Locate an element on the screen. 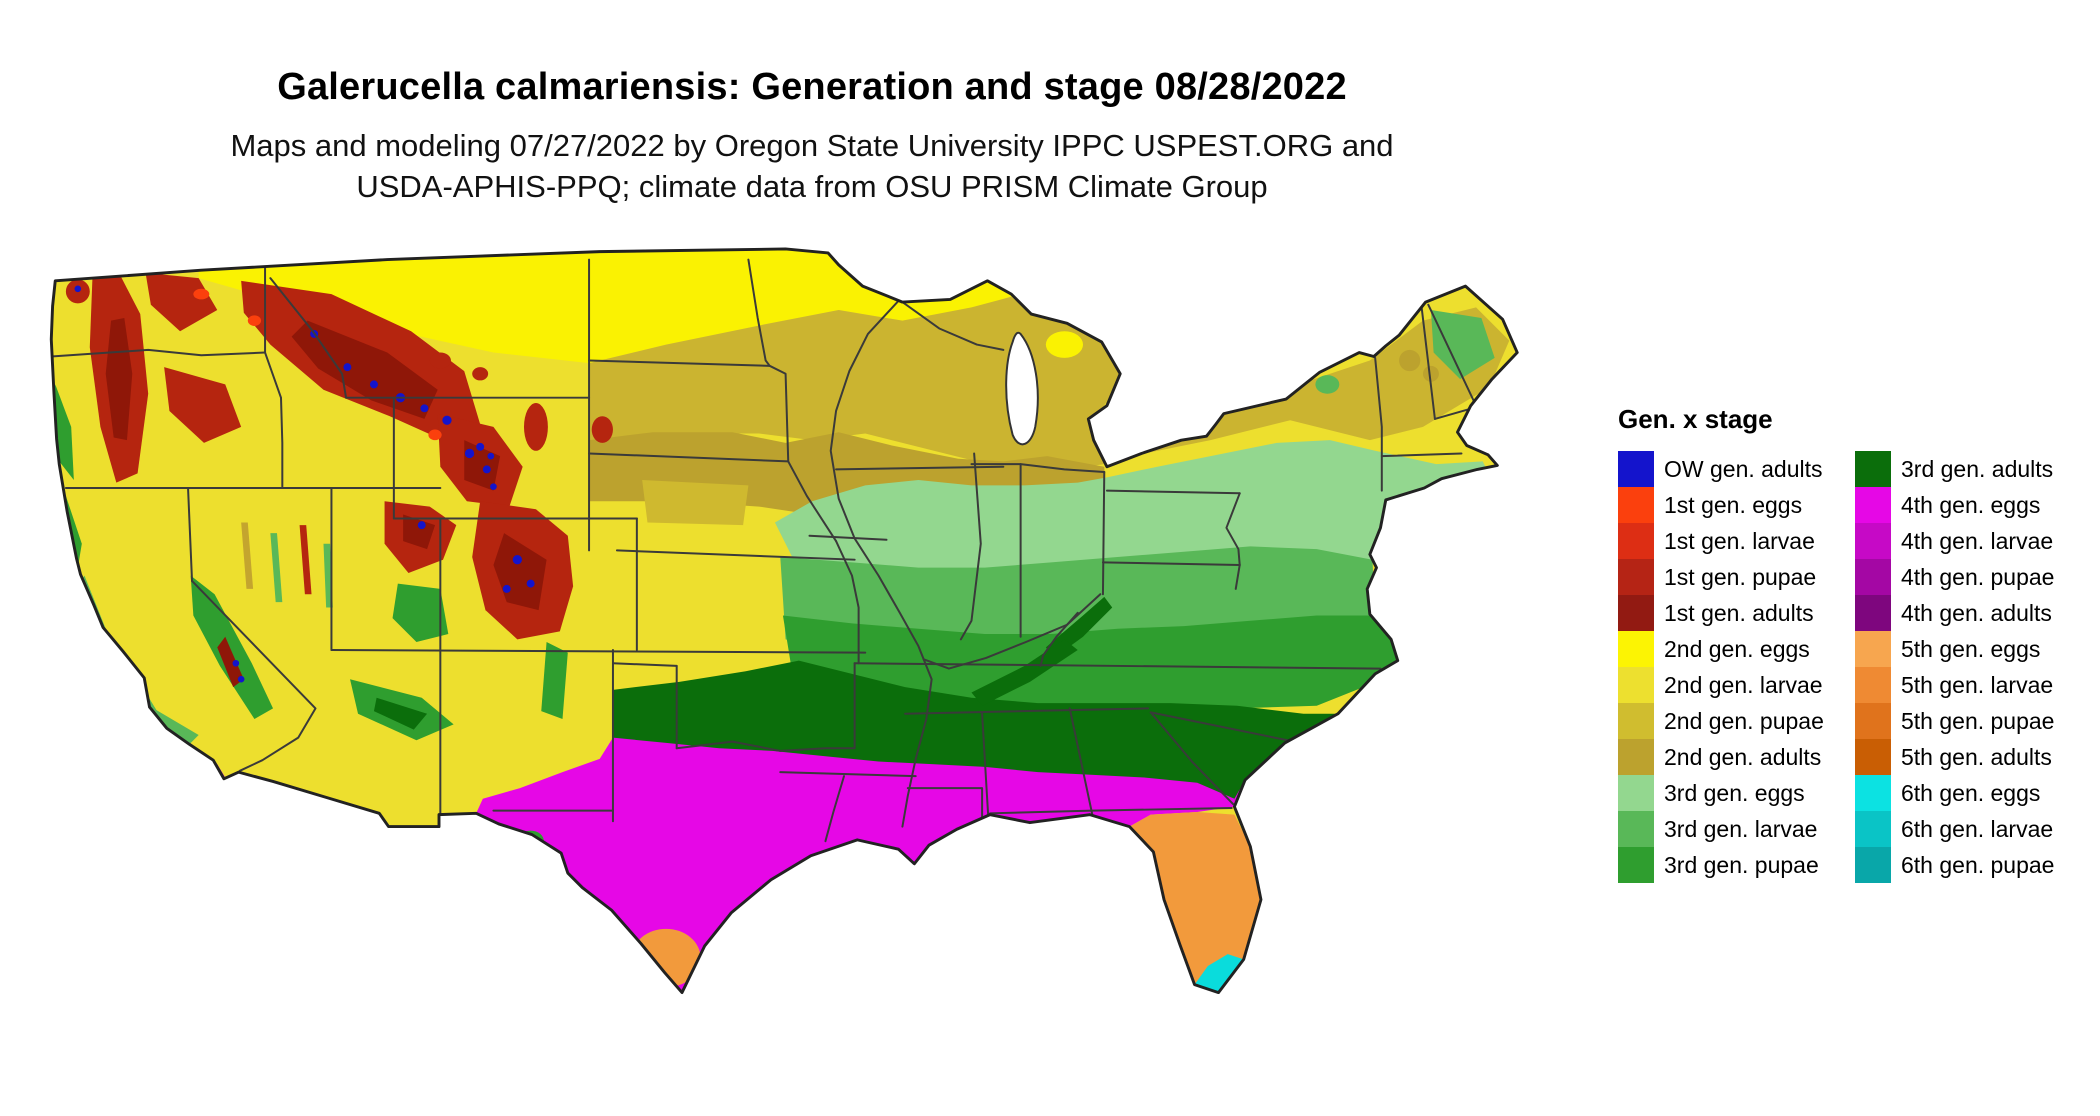 The image size is (2100, 1116). legend-label: 6th gen. larvae is located at coordinates (1977, 828).